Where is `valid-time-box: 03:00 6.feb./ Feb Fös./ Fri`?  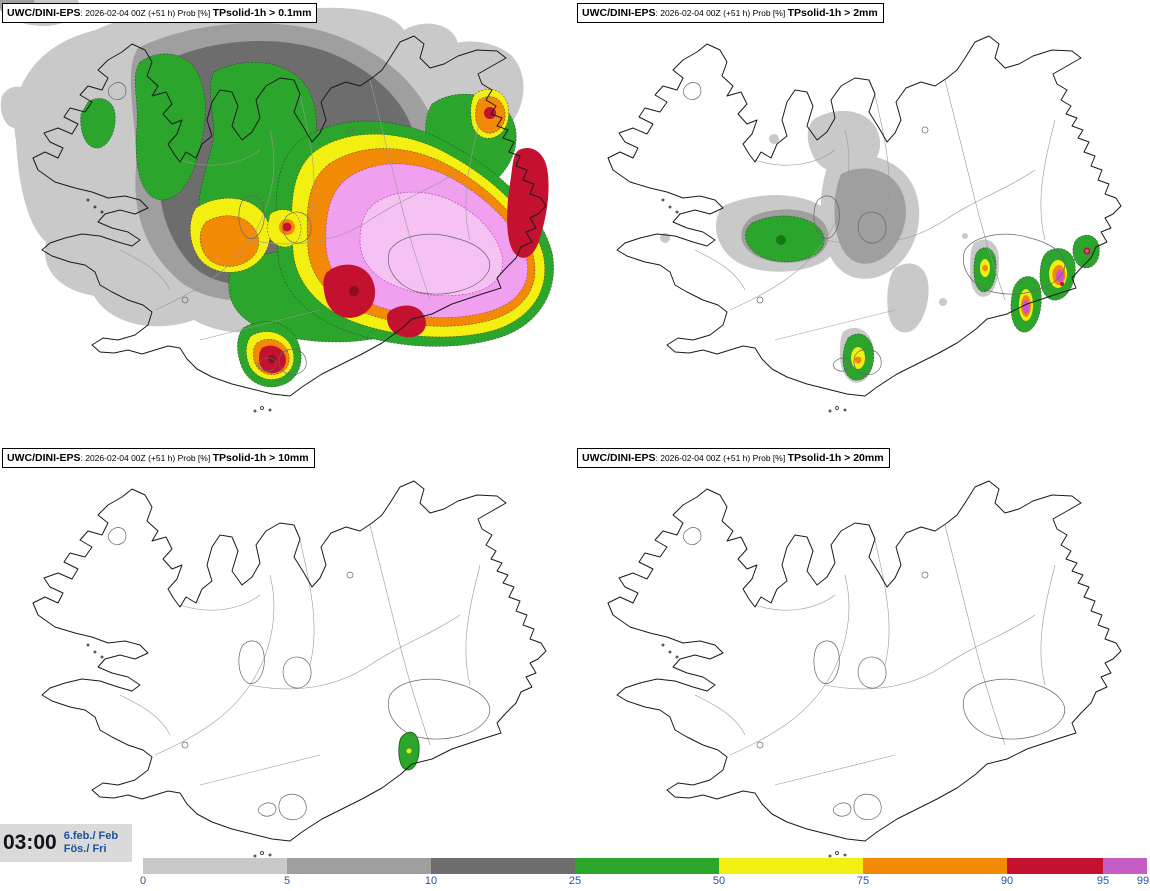 valid-time-box: 03:00 6.feb./ Feb Fös./ Fri is located at coordinates (66, 843).